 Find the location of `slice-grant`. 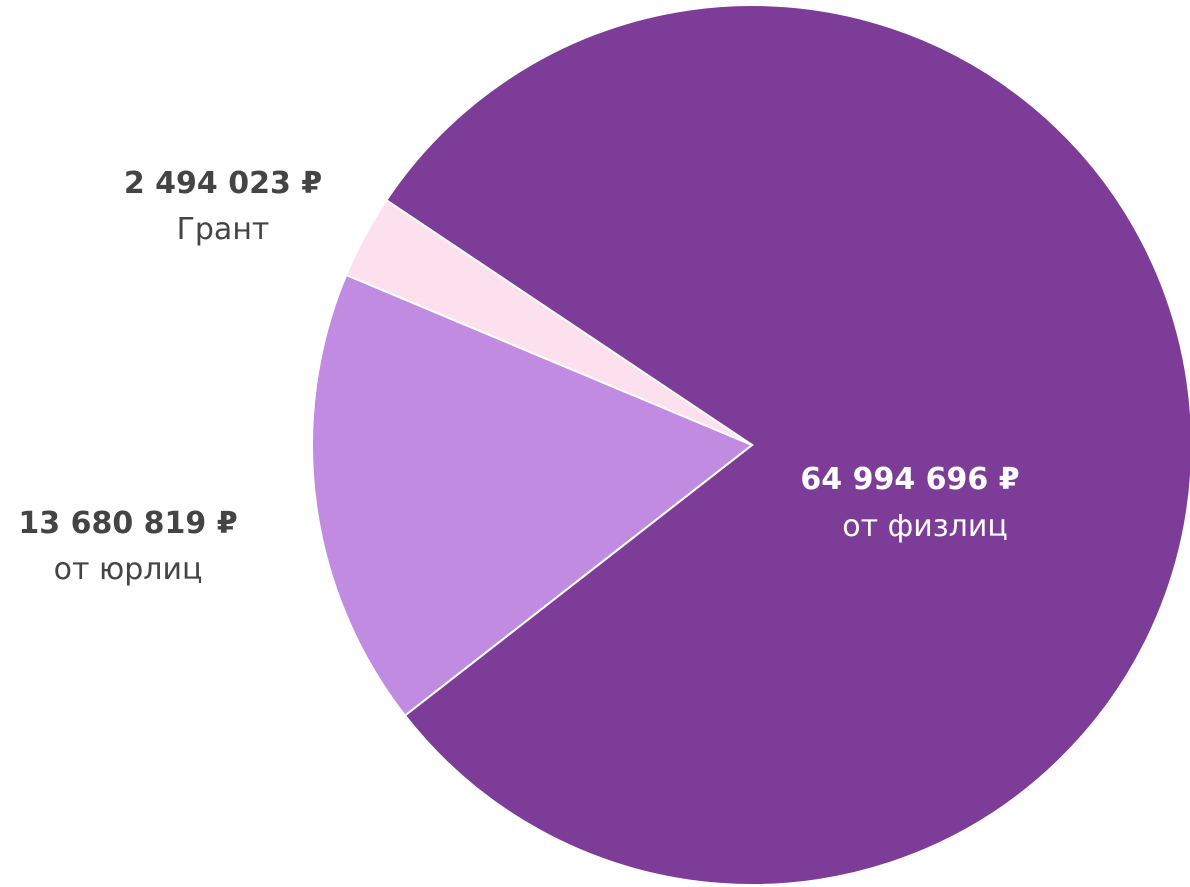

slice-grant is located at coordinates (548, 322).